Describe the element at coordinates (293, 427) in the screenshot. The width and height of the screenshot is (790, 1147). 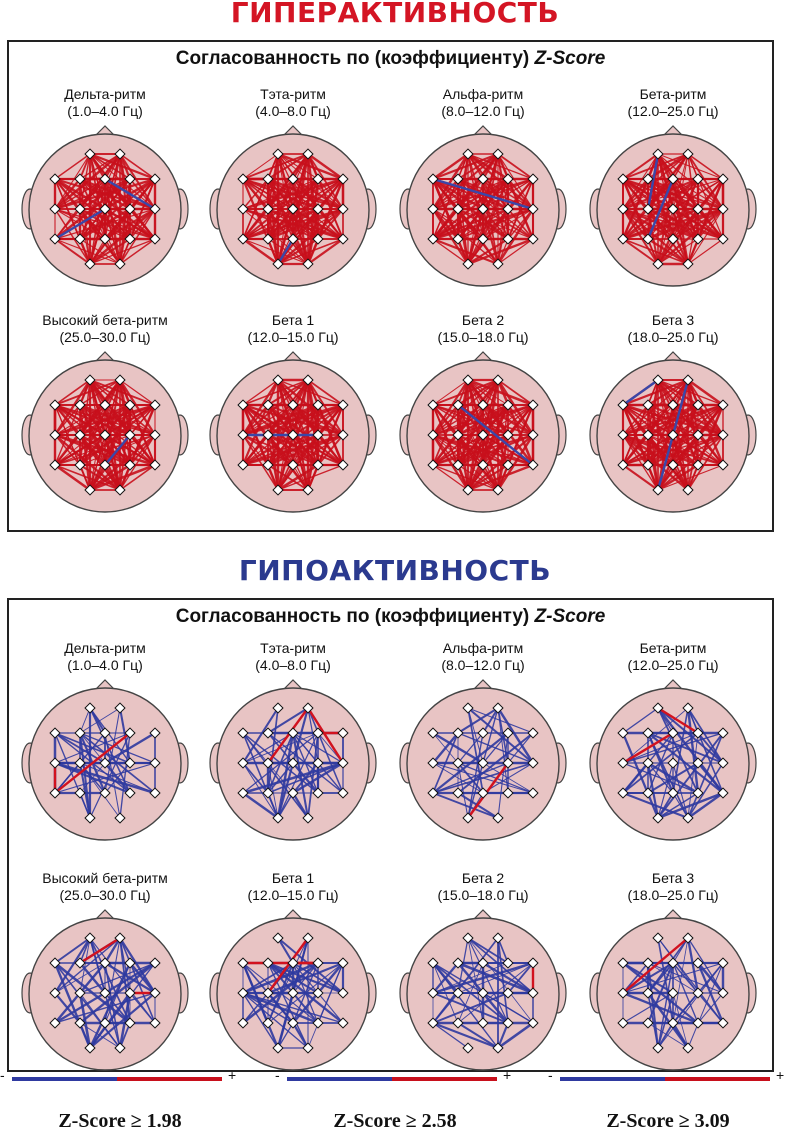
I see `head-map-beta-1: Бета 1 (12.0–15.0 Гц)` at that location.